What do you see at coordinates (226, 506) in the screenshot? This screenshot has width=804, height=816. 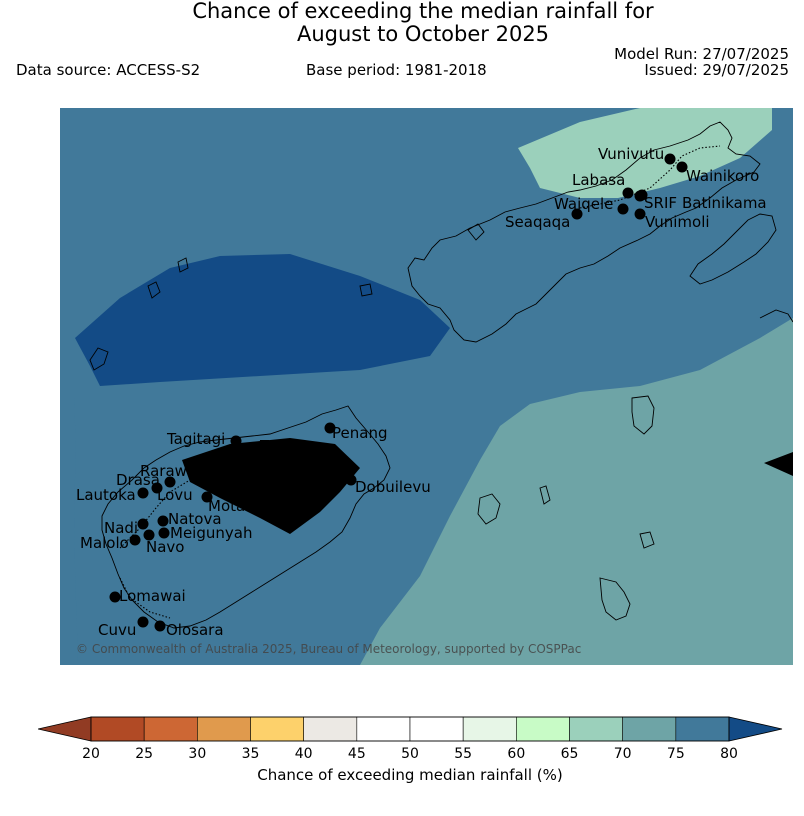 I see `town-label-mota: Mota` at bounding box center [226, 506].